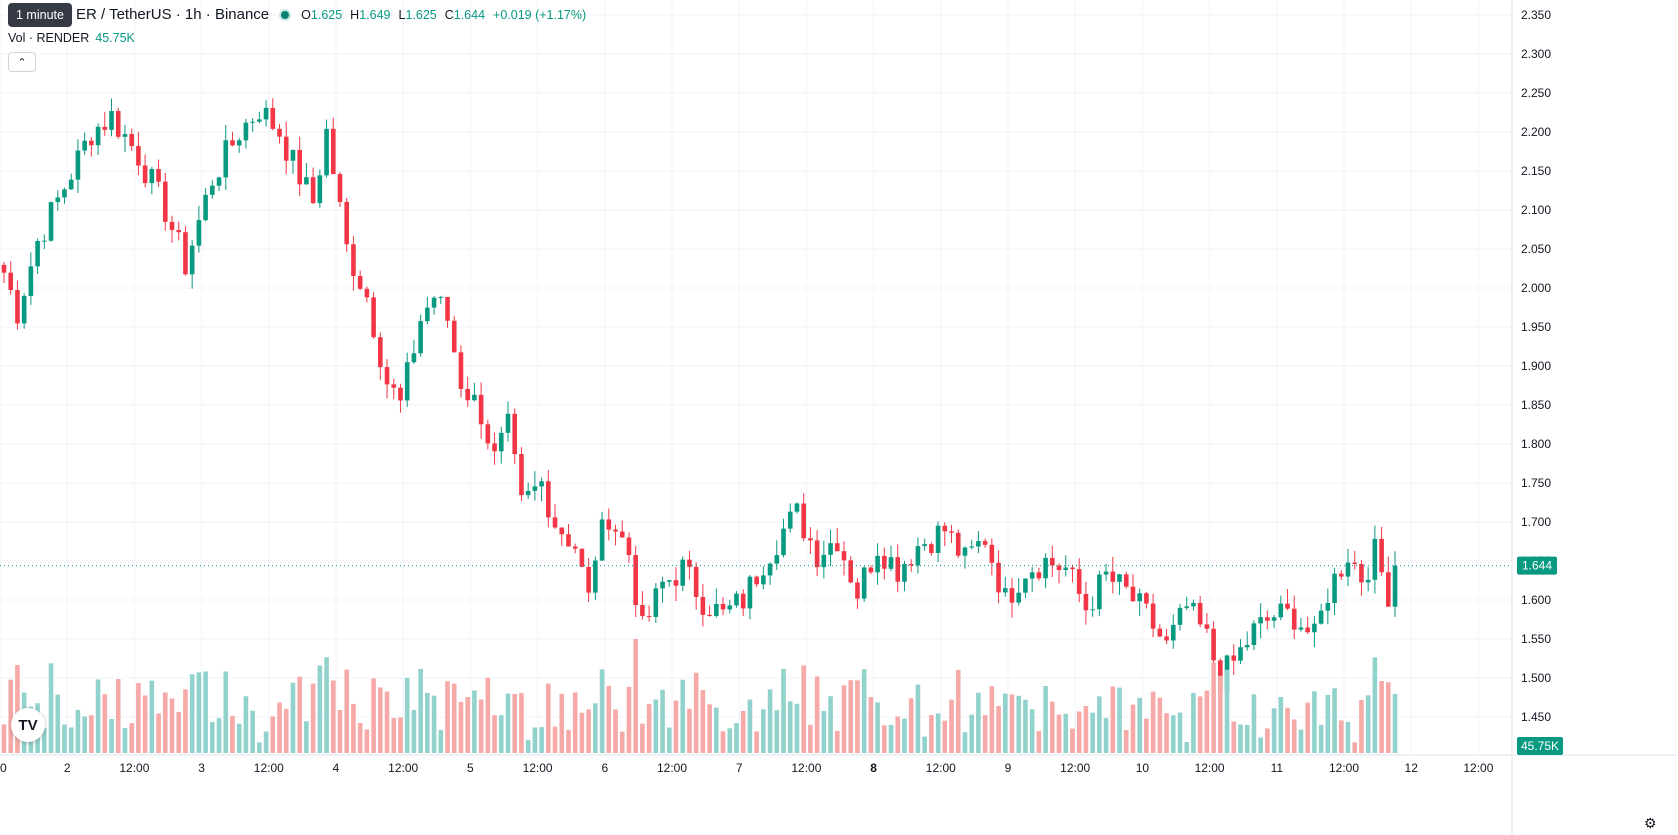  I want to click on y-tick-label: 1.700, so click(1536, 522).